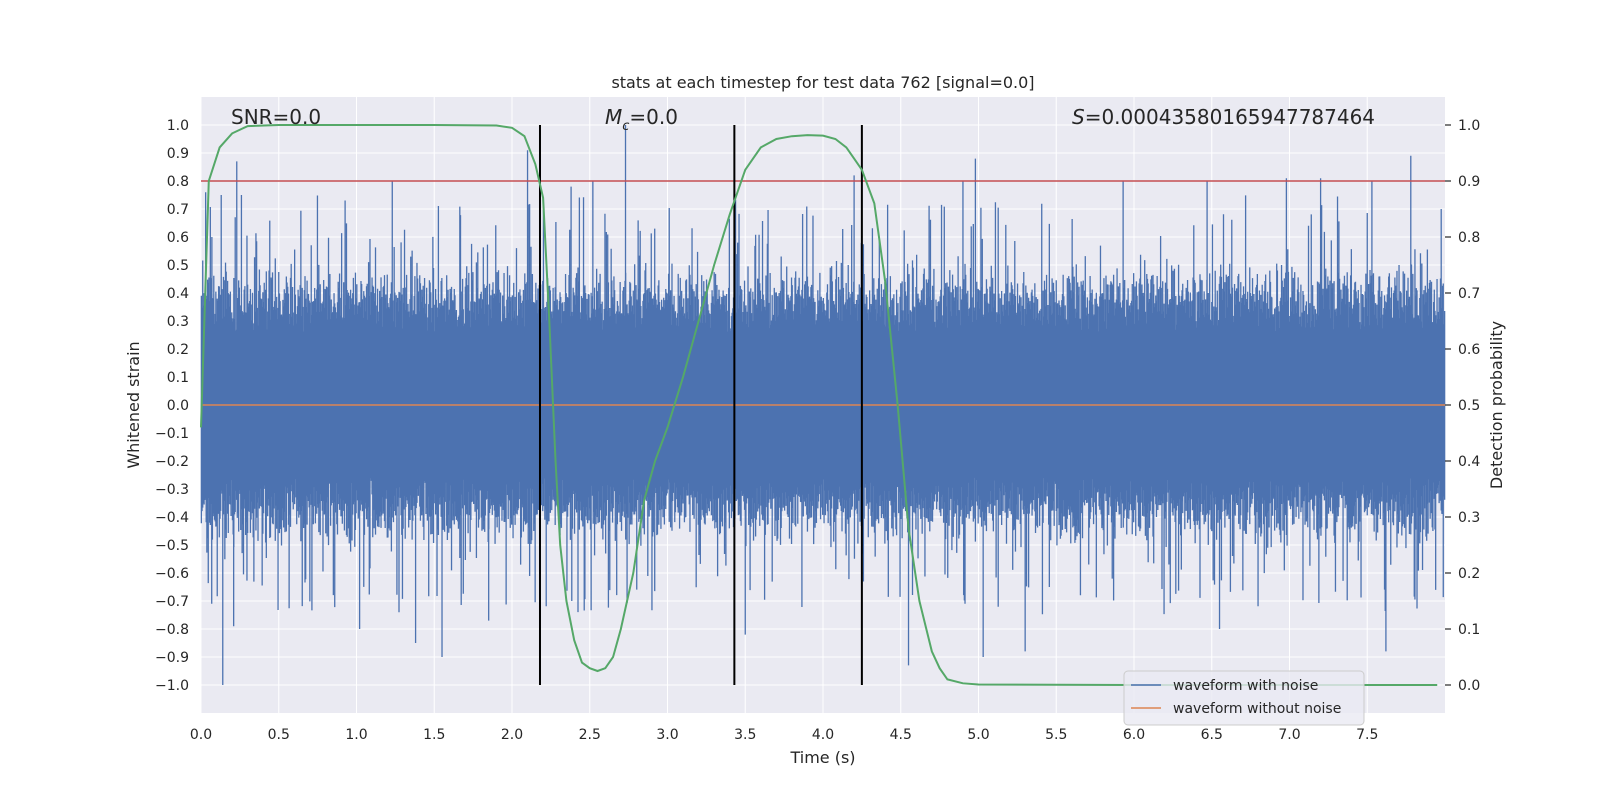 Image resolution: width=1600 pixels, height=800 pixels. What do you see at coordinates (172, 490) in the screenshot?
I see `y-tick-label: −0.3` at bounding box center [172, 490].